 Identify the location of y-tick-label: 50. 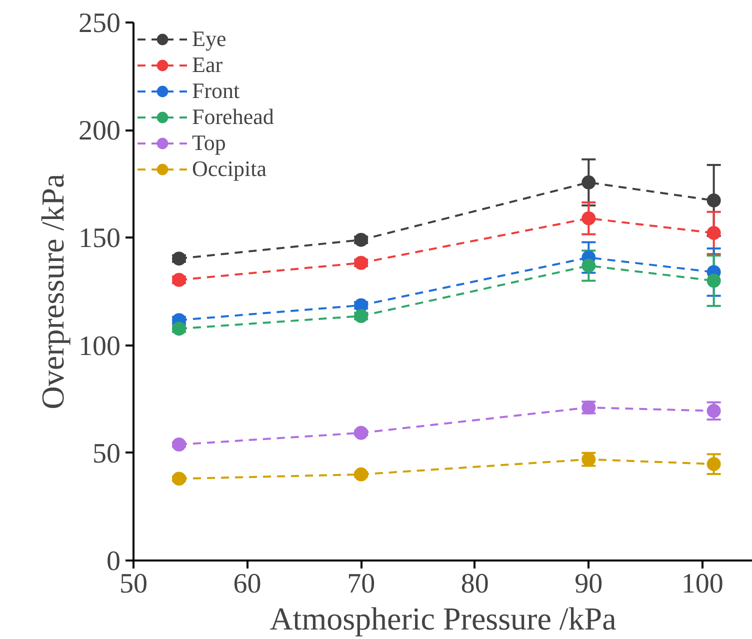
(106, 454).